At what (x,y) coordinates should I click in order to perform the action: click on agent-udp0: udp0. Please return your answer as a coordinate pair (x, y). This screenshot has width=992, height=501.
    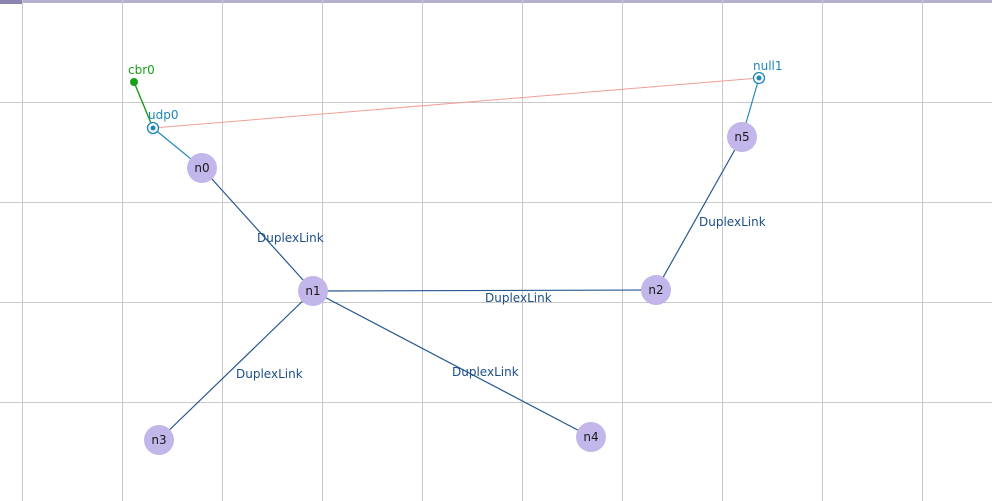
    Looking at the image, I should click on (163, 121).